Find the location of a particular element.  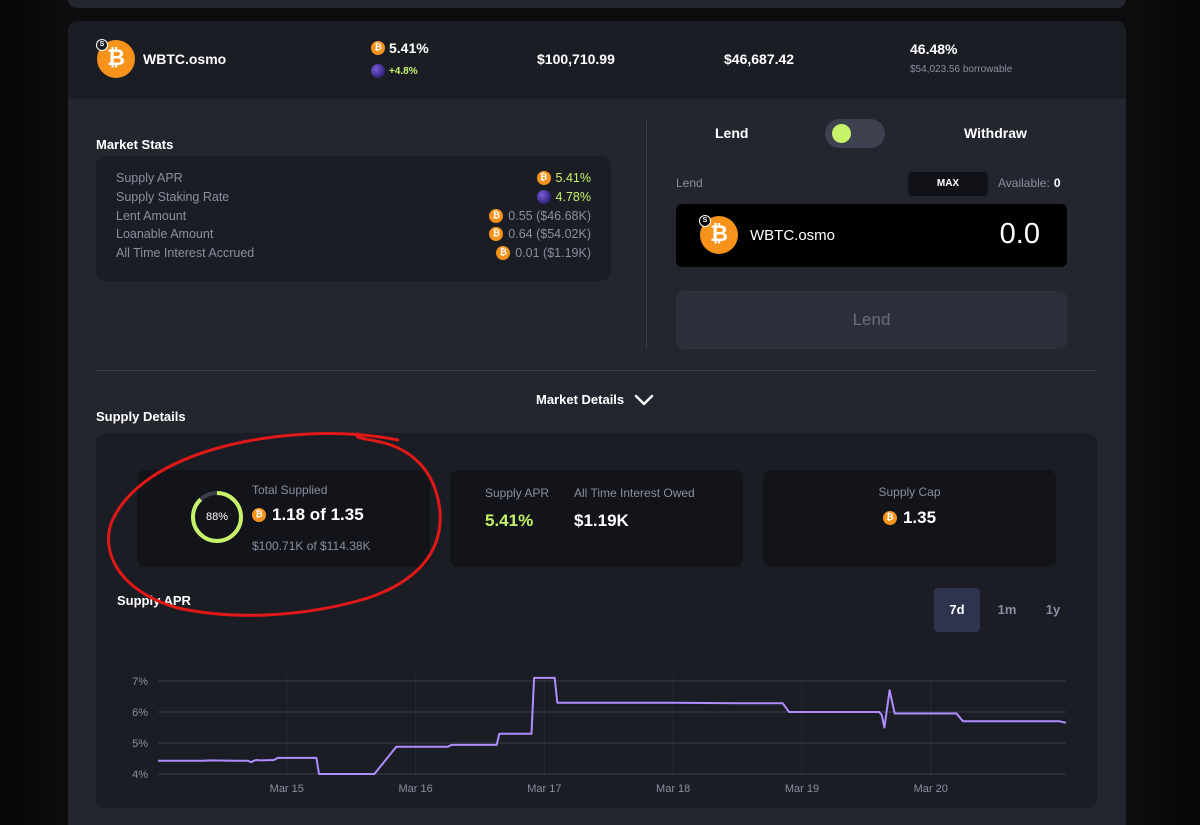

stat-label: Supply APR is located at coordinates (149, 178).